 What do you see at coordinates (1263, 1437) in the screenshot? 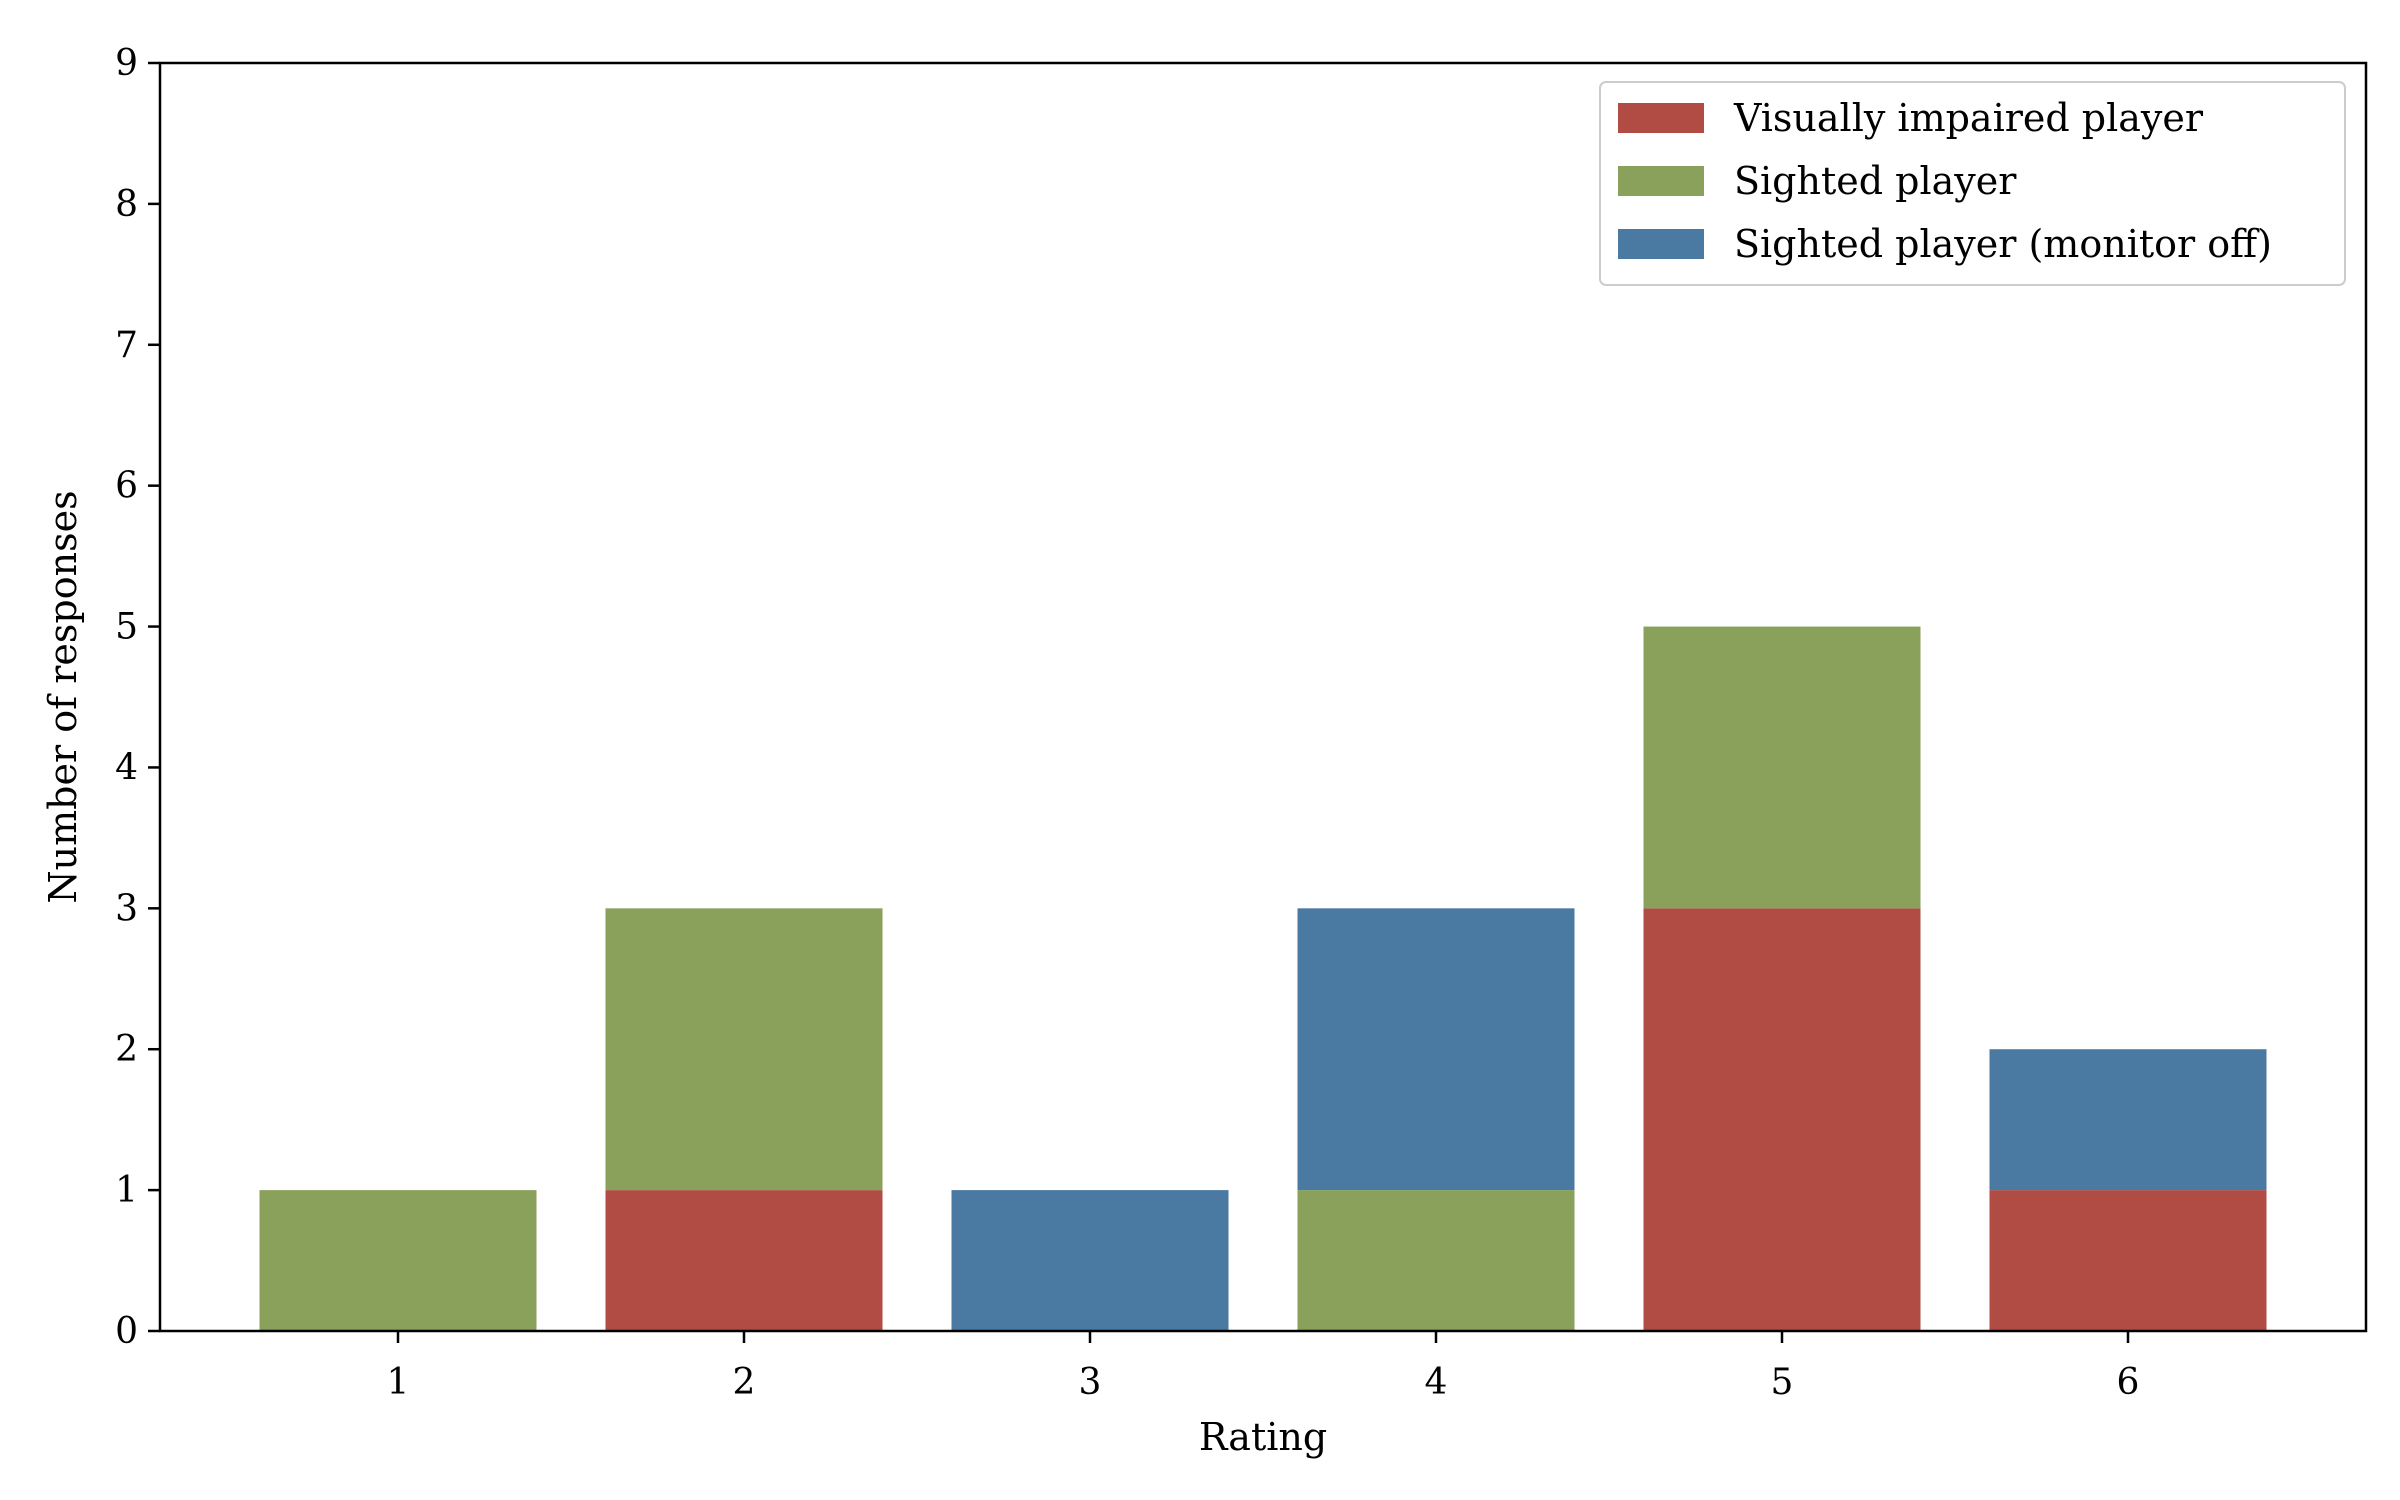
I see `x-axis-label: Rating` at bounding box center [1263, 1437].